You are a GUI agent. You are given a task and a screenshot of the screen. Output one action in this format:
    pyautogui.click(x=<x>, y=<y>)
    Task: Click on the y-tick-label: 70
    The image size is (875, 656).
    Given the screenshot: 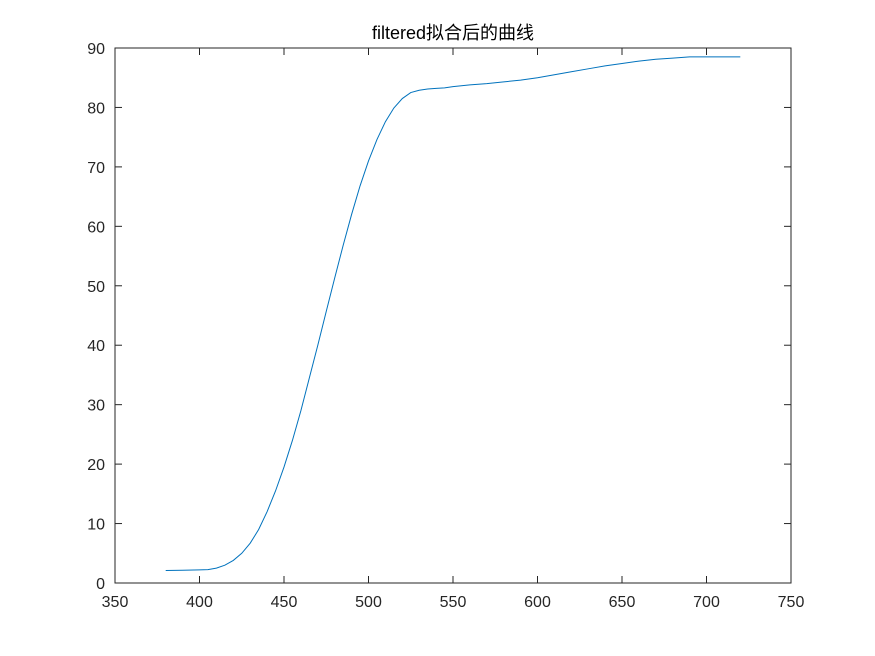 What is the action you would take?
    pyautogui.click(x=96, y=168)
    